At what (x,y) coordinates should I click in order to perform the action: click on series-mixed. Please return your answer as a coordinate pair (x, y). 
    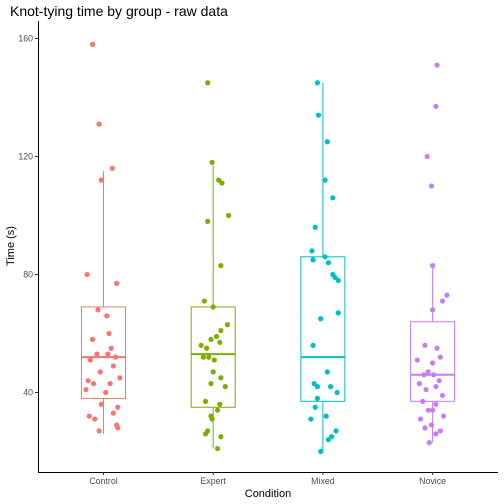
    Looking at the image, I should click on (323, 267).